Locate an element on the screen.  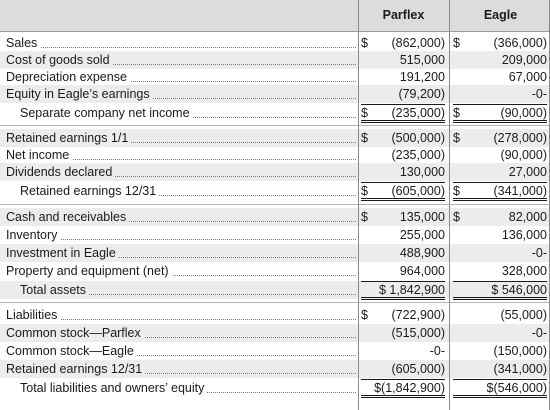
row-label-text: Inventory is located at coordinates (33, 235).